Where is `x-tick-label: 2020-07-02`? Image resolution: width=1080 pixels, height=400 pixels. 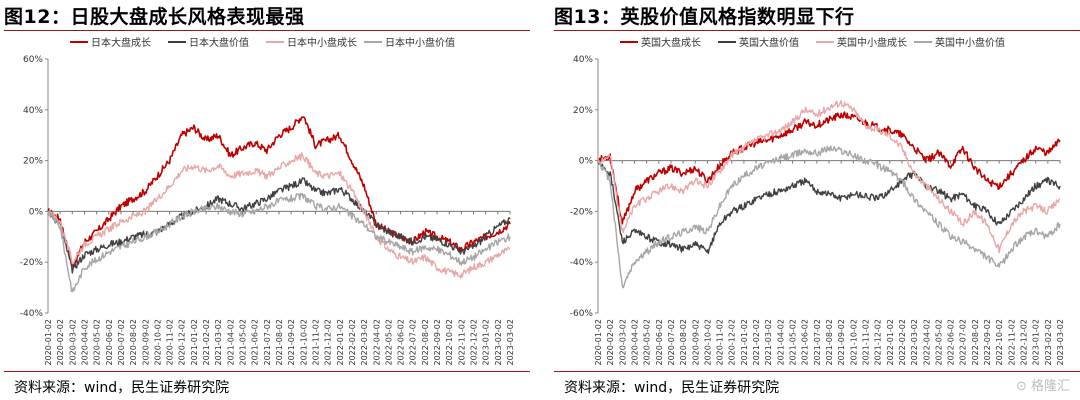
x-tick-label: 2020-07-02 is located at coordinates (121, 342).